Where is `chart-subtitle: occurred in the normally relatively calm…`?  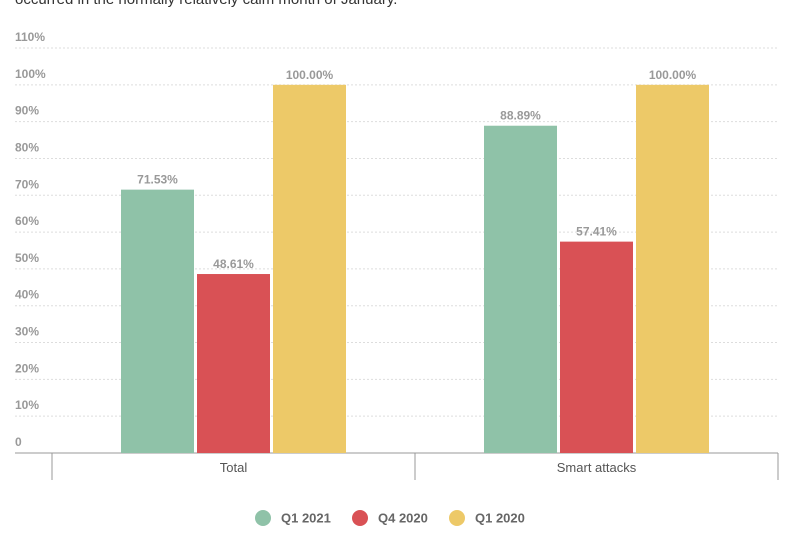 chart-subtitle: occurred in the normally relatively calm… is located at coordinates (206, 4).